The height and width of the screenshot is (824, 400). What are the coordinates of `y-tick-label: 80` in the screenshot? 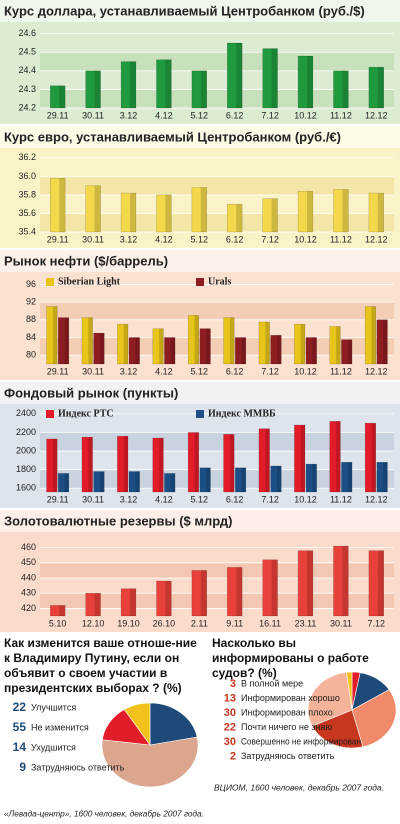 It's located at (31, 355).